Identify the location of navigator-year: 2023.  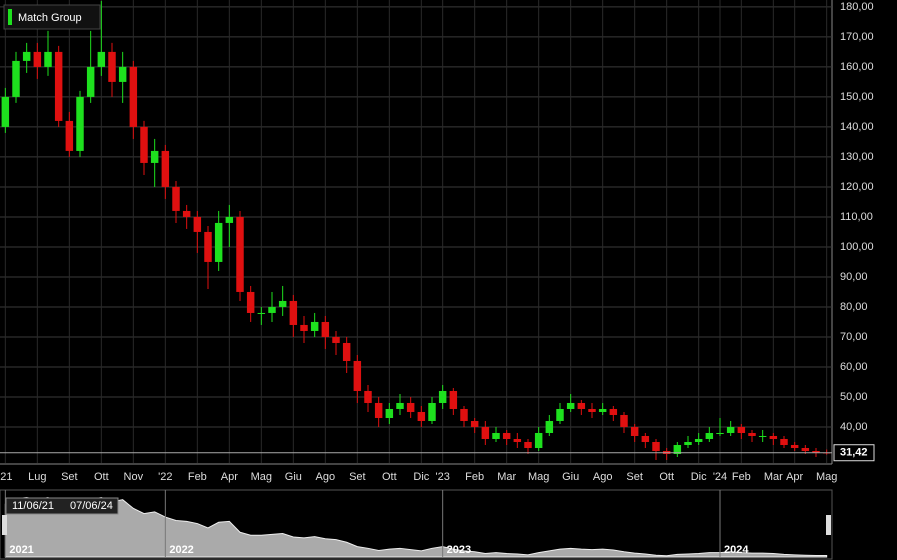
(459, 550).